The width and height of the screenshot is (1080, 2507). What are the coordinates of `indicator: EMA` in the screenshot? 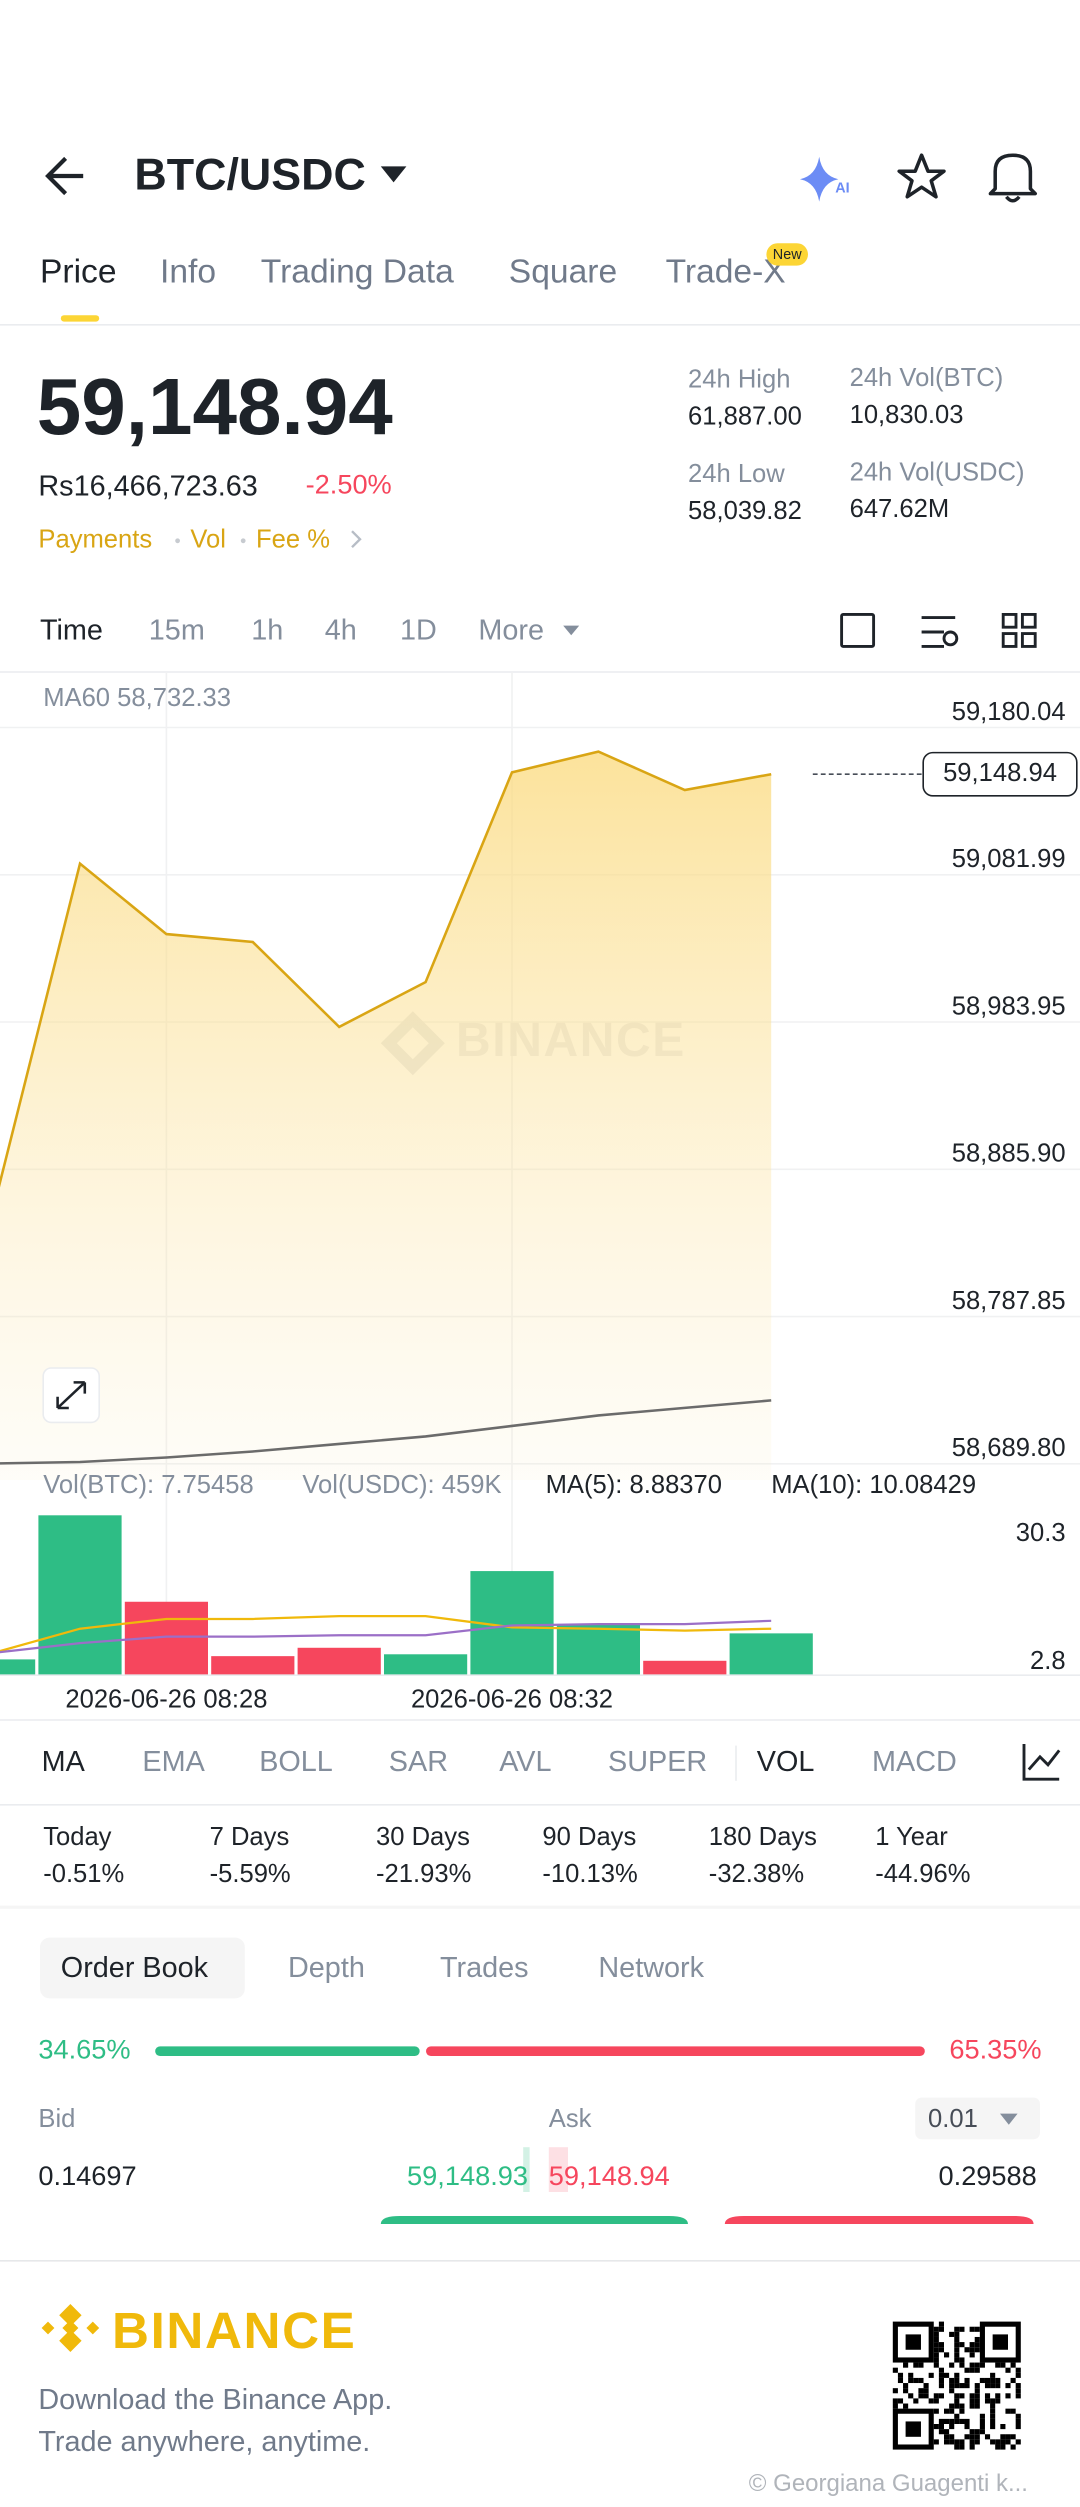 It's located at (173, 1762).